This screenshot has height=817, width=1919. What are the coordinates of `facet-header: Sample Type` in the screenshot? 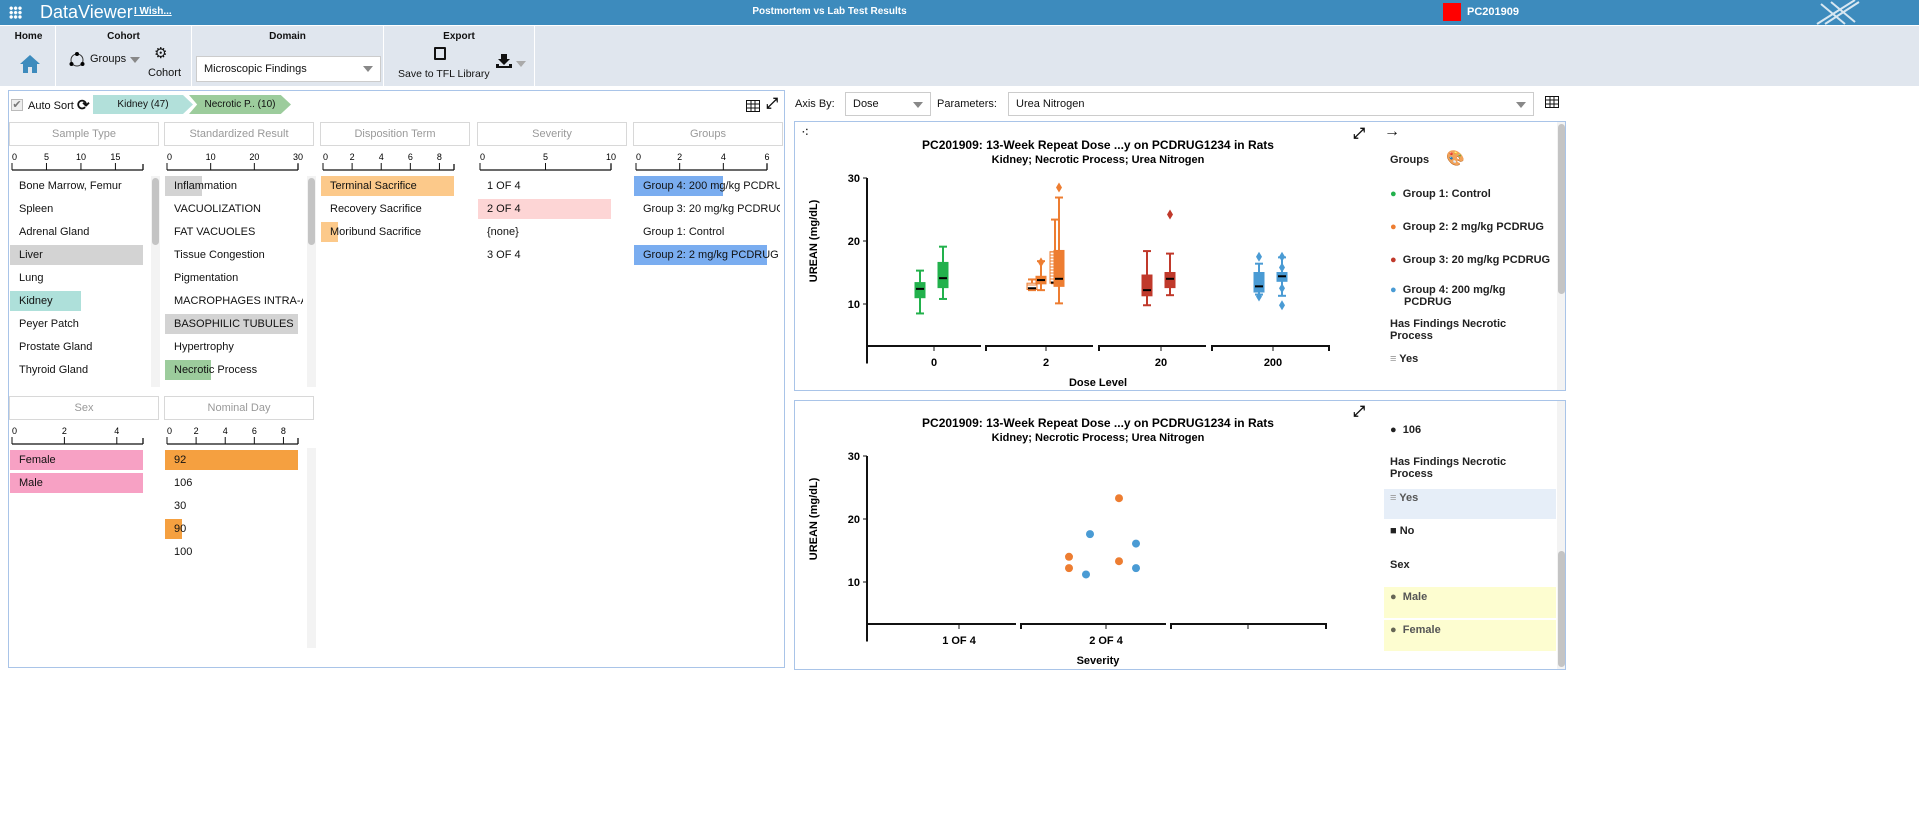 It's located at (84, 134).